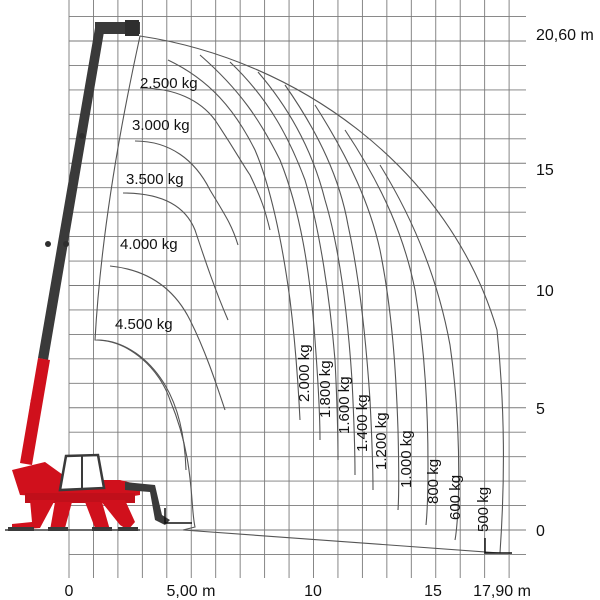  Describe the element at coordinates (33, 515) in the screenshot. I see `outrigger-left` at that location.